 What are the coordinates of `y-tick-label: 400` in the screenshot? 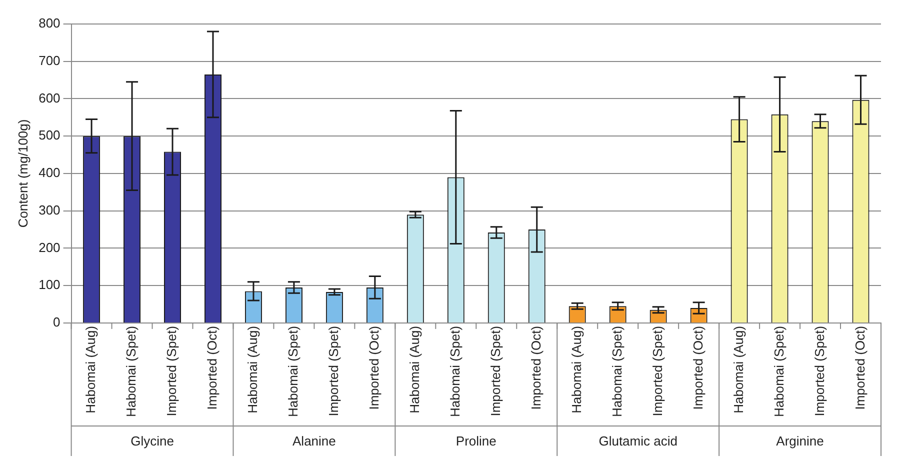 It's located at (49, 172).